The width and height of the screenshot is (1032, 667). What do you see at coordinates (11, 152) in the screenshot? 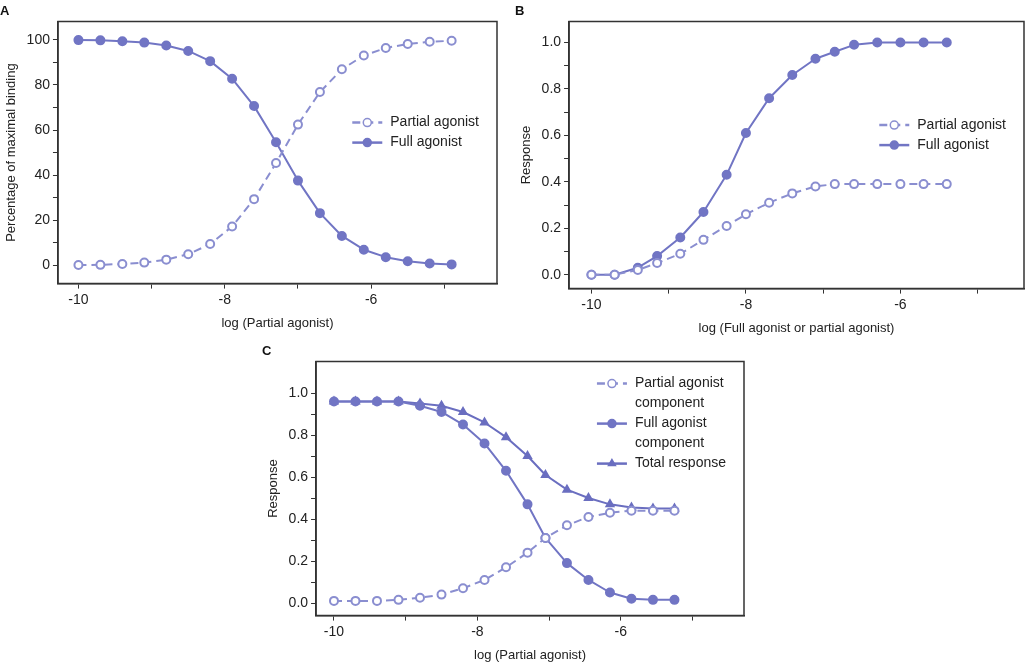
I see `y-axis-title: Percentage of maximal binding` at bounding box center [11, 152].